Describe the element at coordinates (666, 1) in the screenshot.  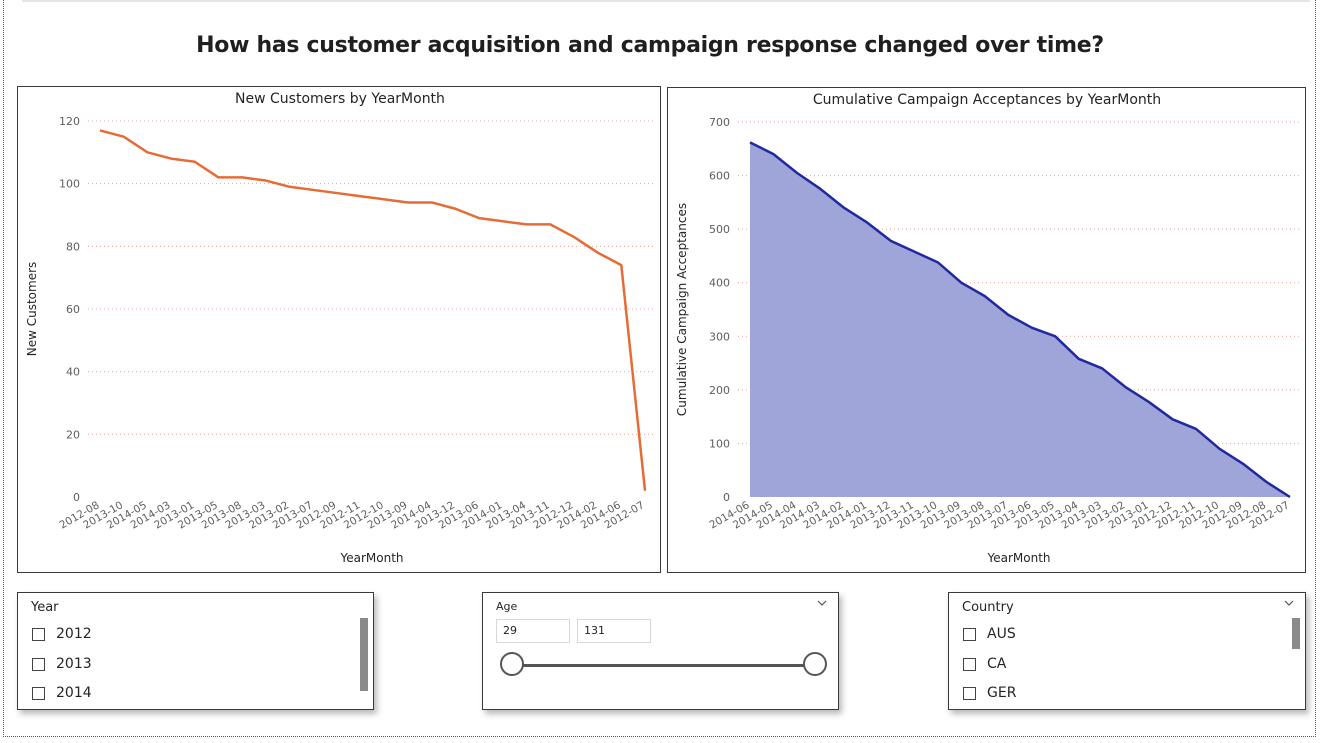
I see `top-divider` at that location.